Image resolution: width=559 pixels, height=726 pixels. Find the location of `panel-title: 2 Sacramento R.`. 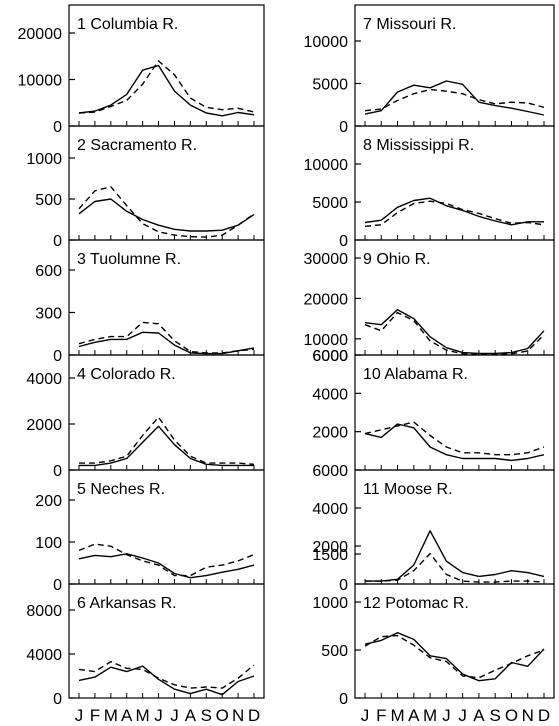

panel-title: 2 Sacramento R. is located at coordinates (137, 145).